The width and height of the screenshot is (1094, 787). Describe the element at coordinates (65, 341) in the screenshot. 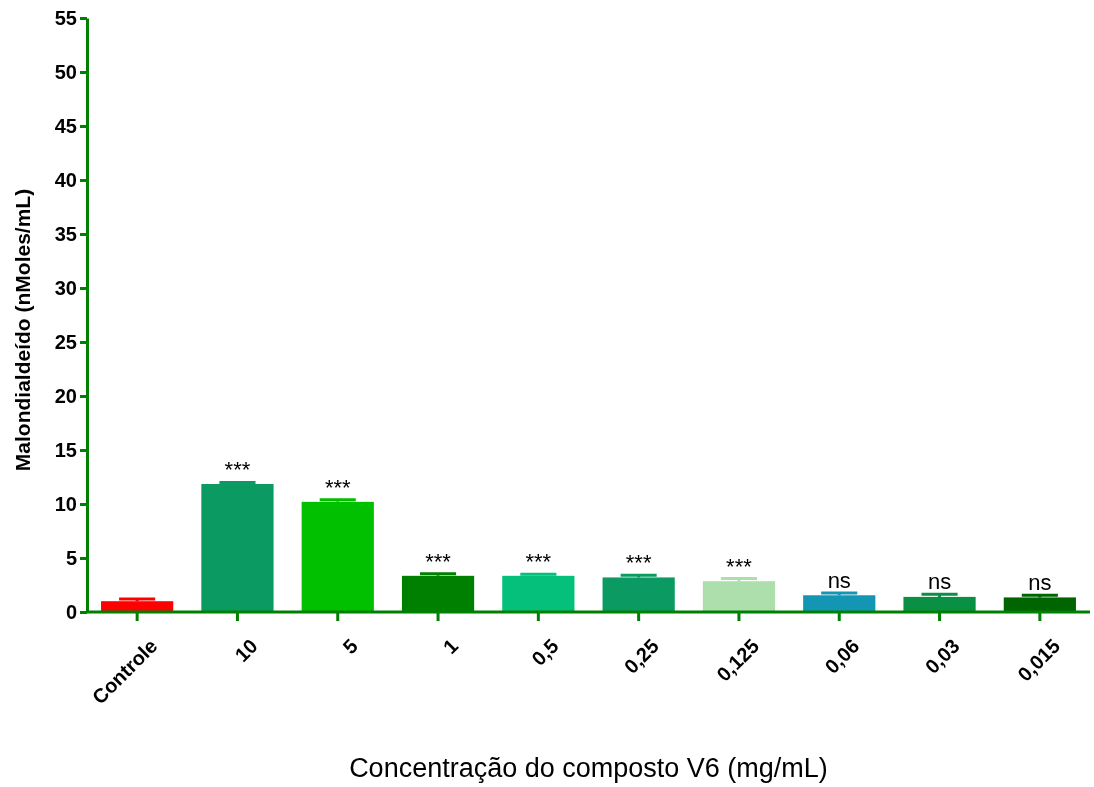

I see `y-tick-label: 25` at that location.